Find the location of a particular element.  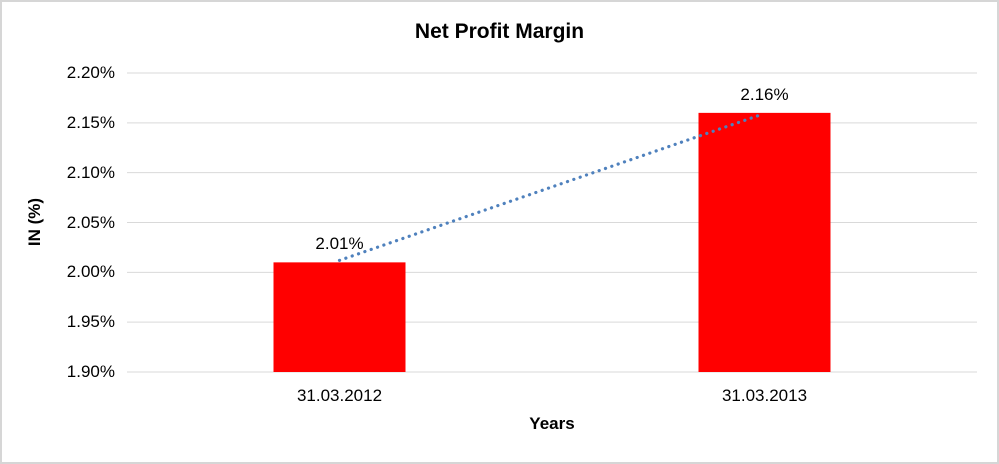

chart-title: Net Profit Margin is located at coordinates (499, 31).